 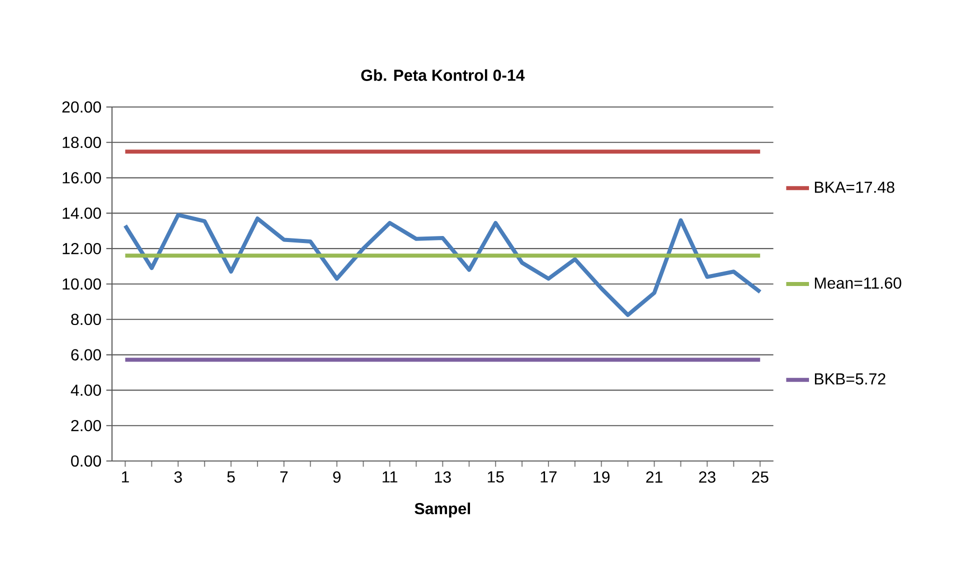 What do you see at coordinates (81, 248) in the screenshot?
I see `y-tick-label: 12.00` at bounding box center [81, 248].